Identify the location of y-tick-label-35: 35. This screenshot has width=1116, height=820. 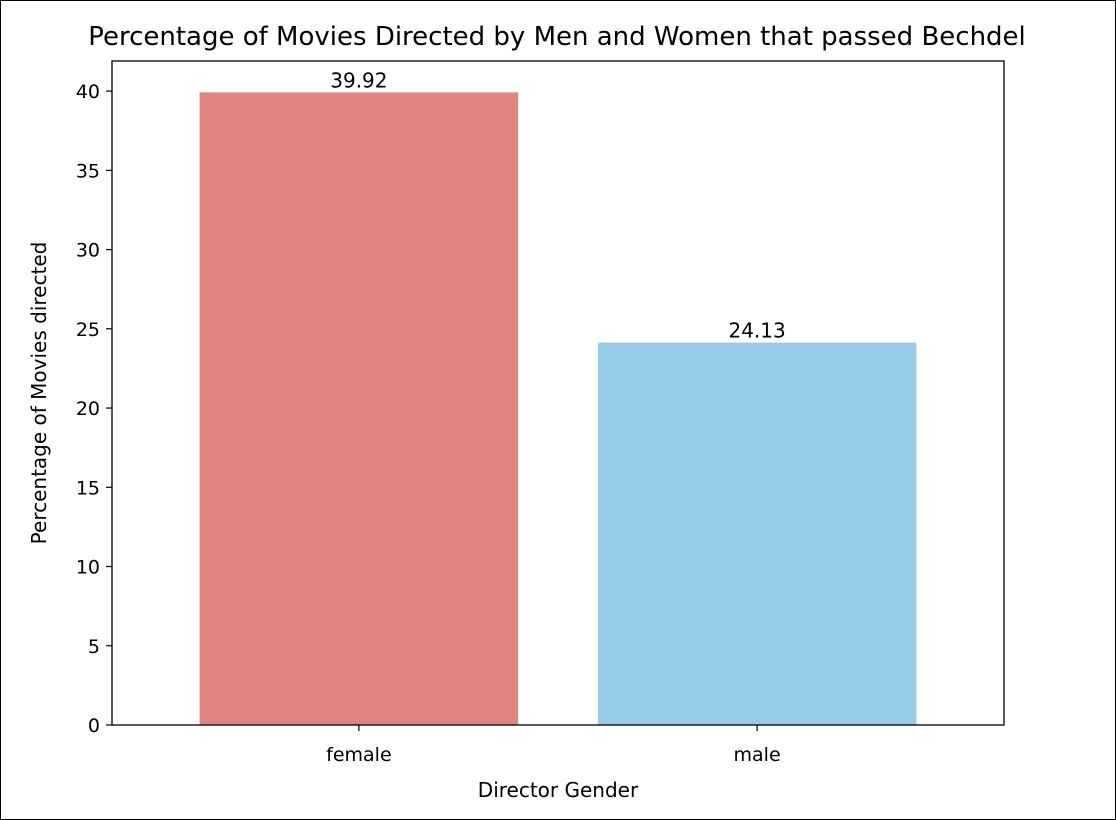
(88, 171).